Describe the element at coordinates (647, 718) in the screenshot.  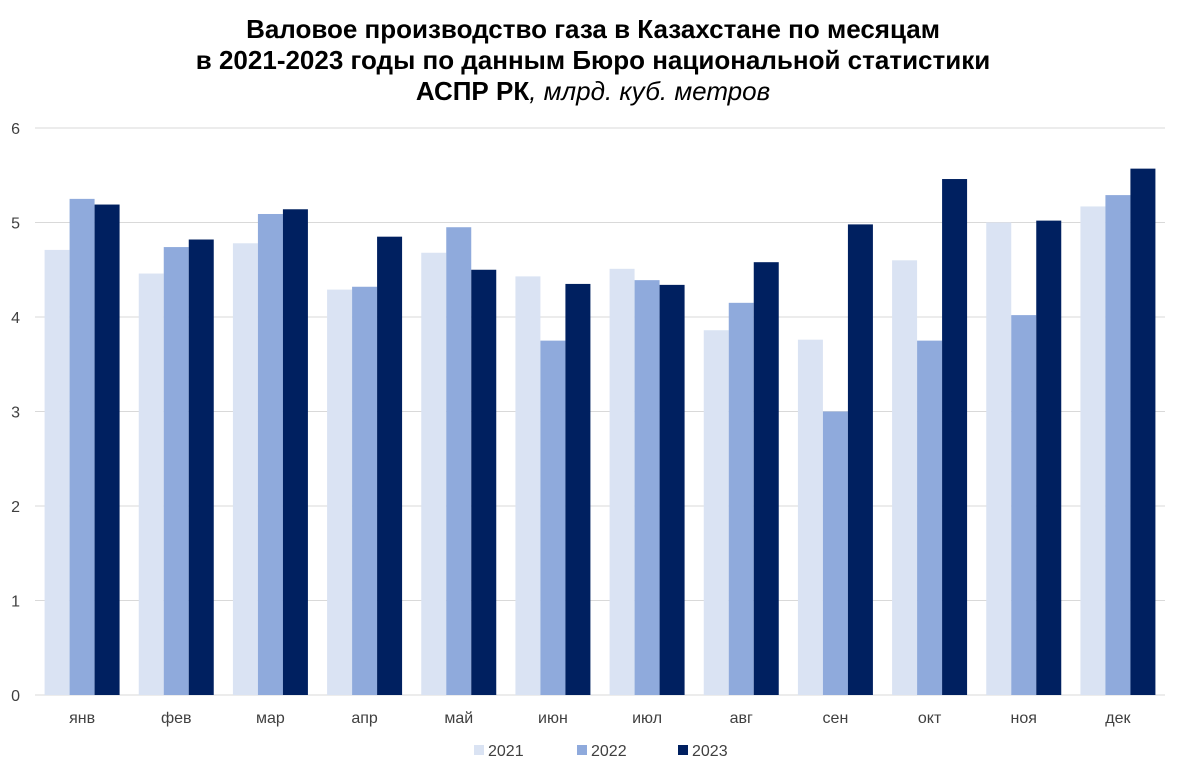
I see `x-tick-label: июл` at that location.